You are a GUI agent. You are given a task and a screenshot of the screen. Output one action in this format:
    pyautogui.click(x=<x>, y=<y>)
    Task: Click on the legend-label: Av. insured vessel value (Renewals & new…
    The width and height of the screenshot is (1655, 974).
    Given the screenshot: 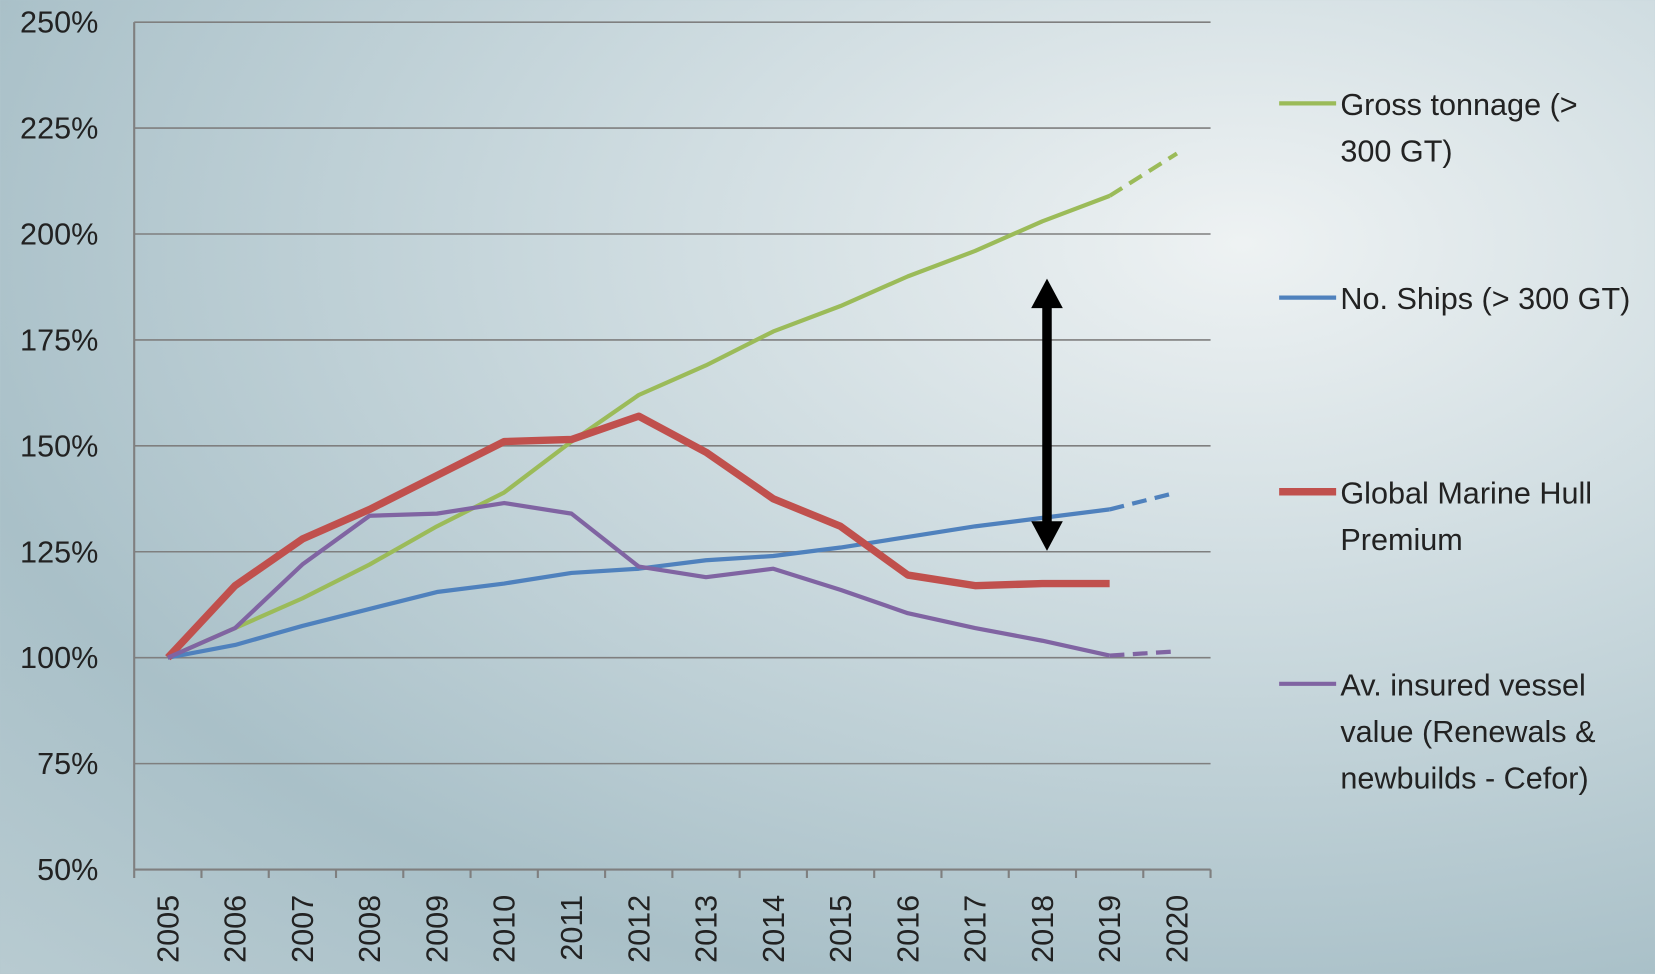 What is the action you would take?
    pyautogui.click(x=1468, y=732)
    